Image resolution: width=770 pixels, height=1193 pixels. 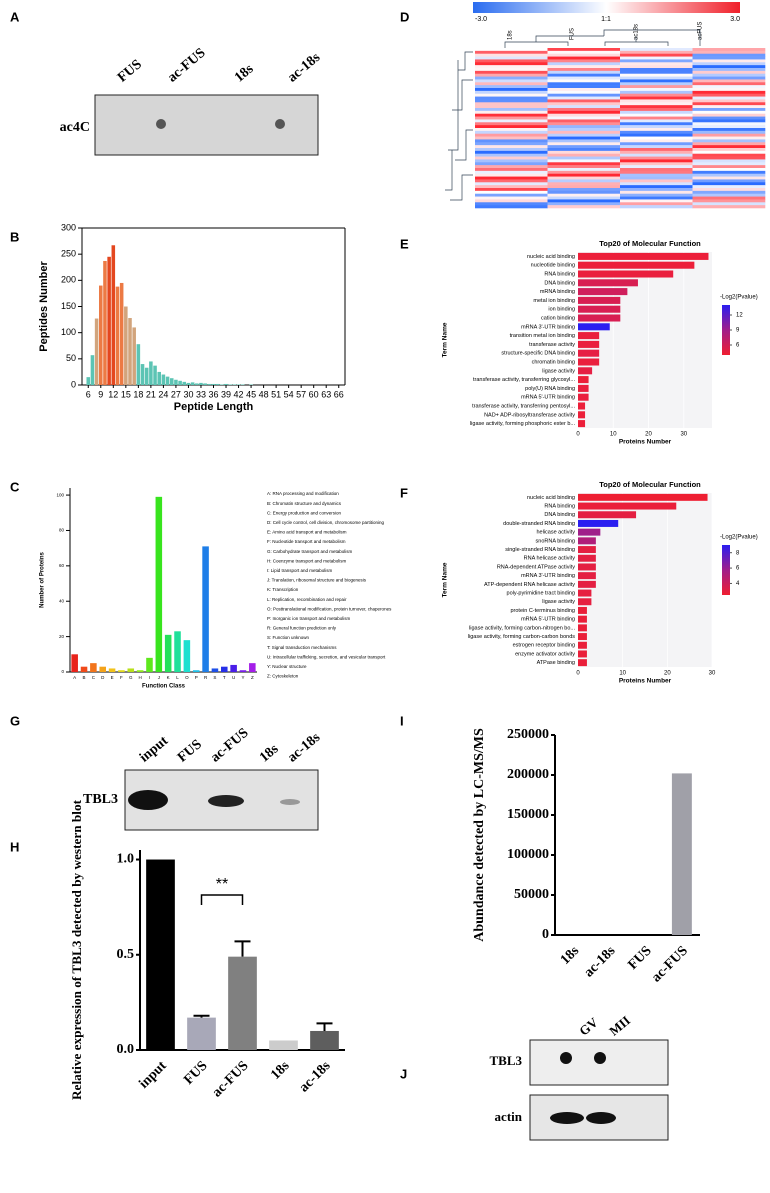 What do you see at coordinates (304, 503) in the screenshot?
I see `legend-entry: B: Chromatin structure and dynamics` at bounding box center [304, 503].